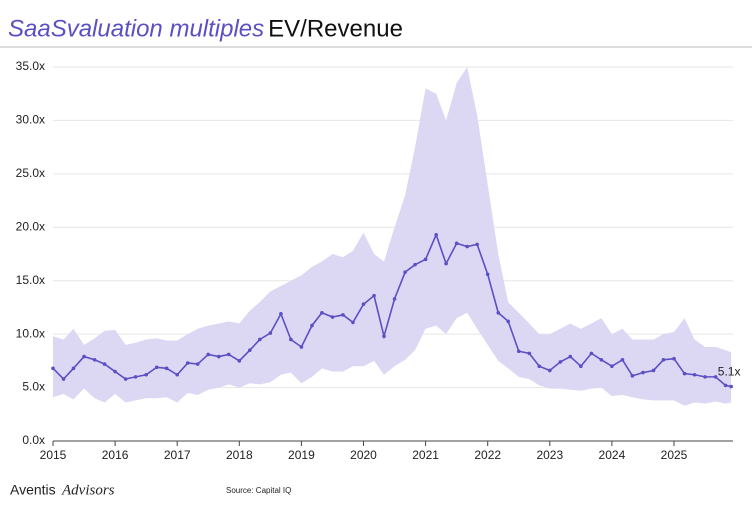  I want to click on x-tick-label: 2024, so click(612, 455).